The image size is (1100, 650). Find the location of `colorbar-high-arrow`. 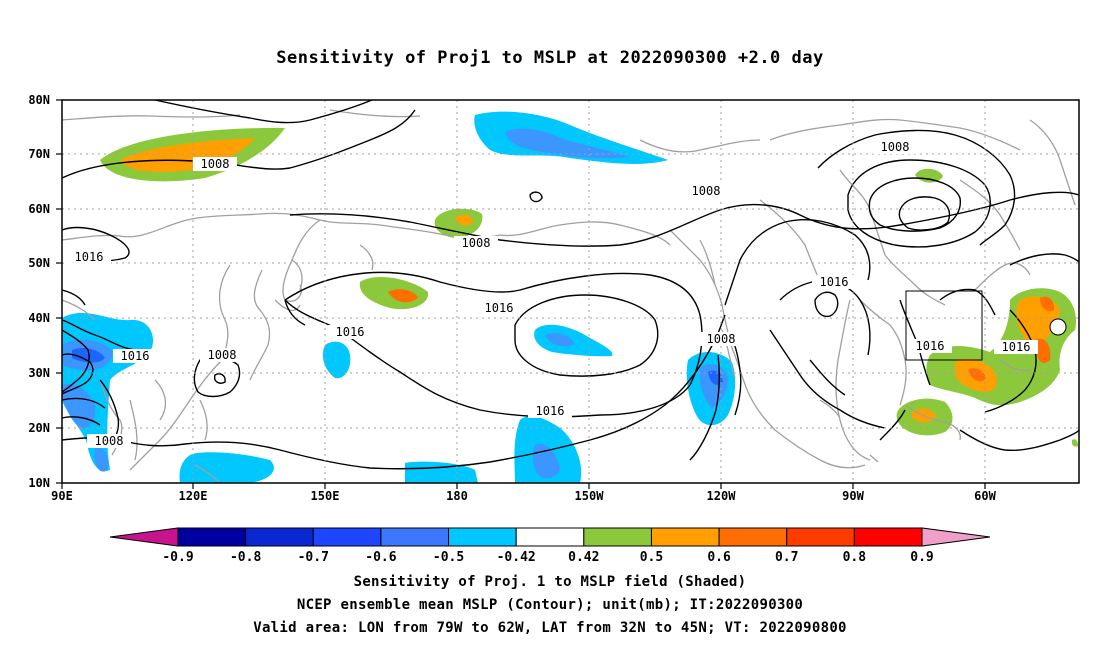

colorbar-high-arrow is located at coordinates (956, 537).